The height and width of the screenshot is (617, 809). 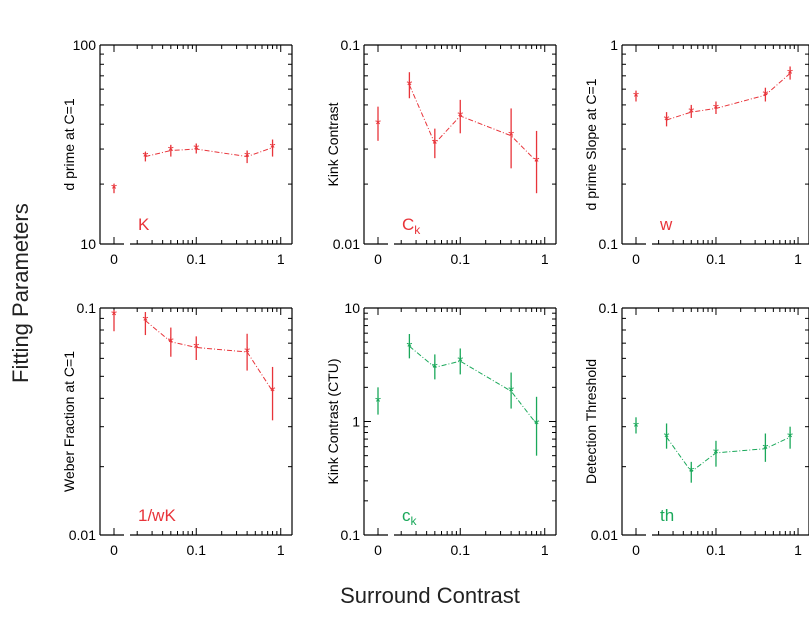 I want to click on panel-y-label: d prime Slope at C=1, so click(x=591, y=144).